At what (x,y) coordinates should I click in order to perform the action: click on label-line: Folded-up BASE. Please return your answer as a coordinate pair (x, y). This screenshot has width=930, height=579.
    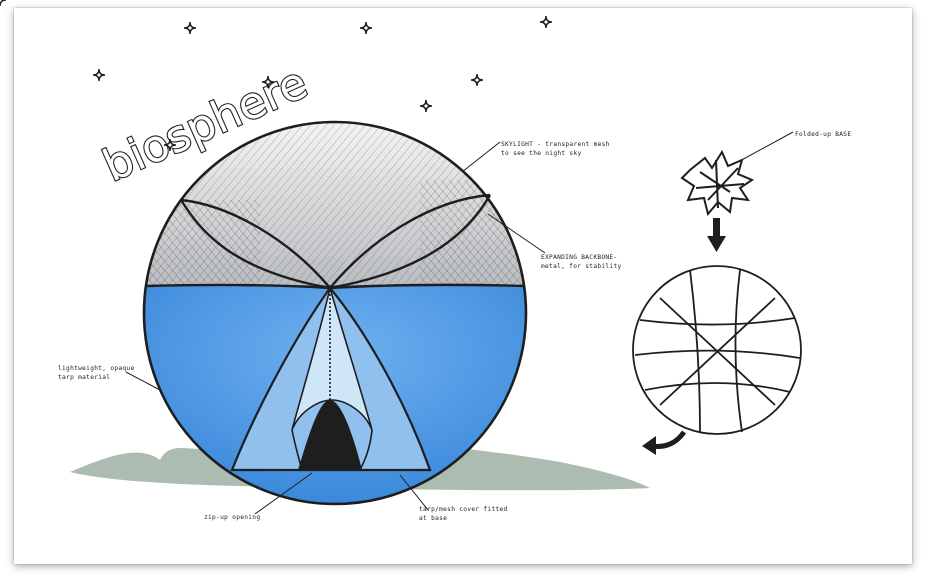
    Looking at the image, I should click on (823, 134).